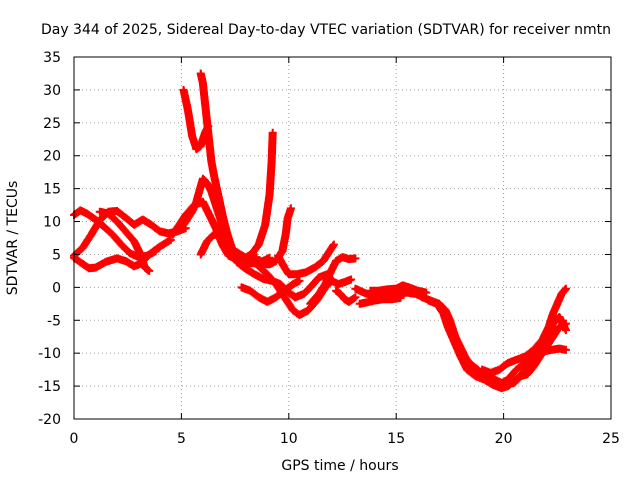  What do you see at coordinates (49, 420) in the screenshot?
I see `y-tick-label: -20` at bounding box center [49, 420].